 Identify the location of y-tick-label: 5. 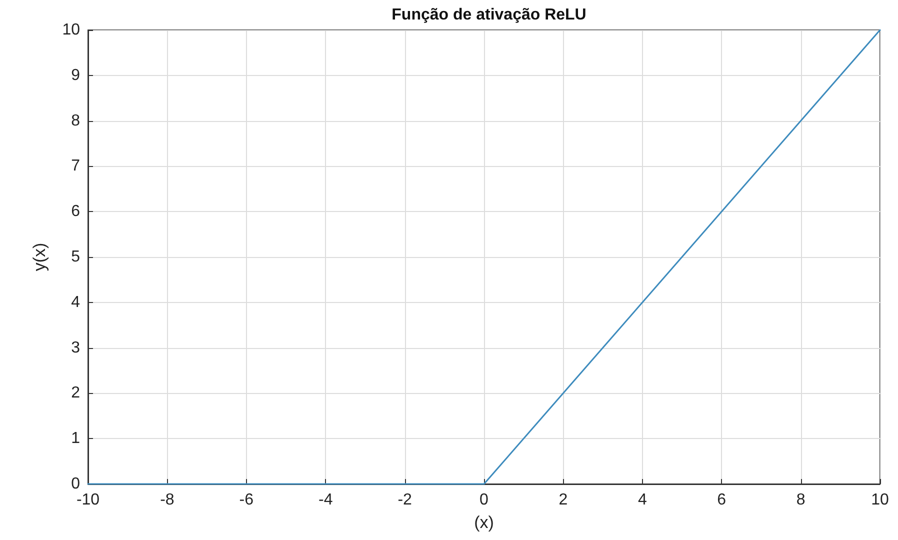
(75, 257).